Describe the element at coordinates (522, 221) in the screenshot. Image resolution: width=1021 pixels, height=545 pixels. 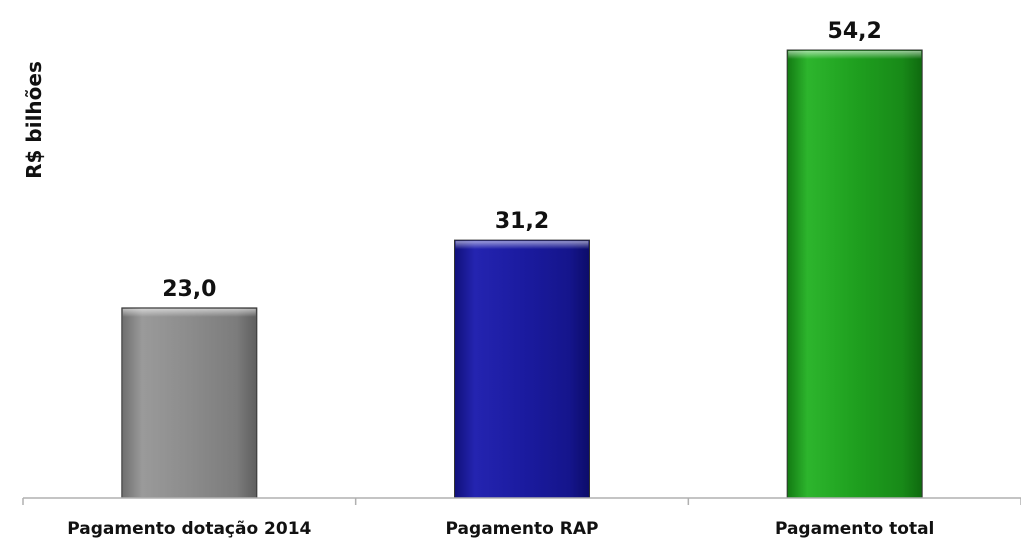
I see `bar-value-label: 31,2` at that location.